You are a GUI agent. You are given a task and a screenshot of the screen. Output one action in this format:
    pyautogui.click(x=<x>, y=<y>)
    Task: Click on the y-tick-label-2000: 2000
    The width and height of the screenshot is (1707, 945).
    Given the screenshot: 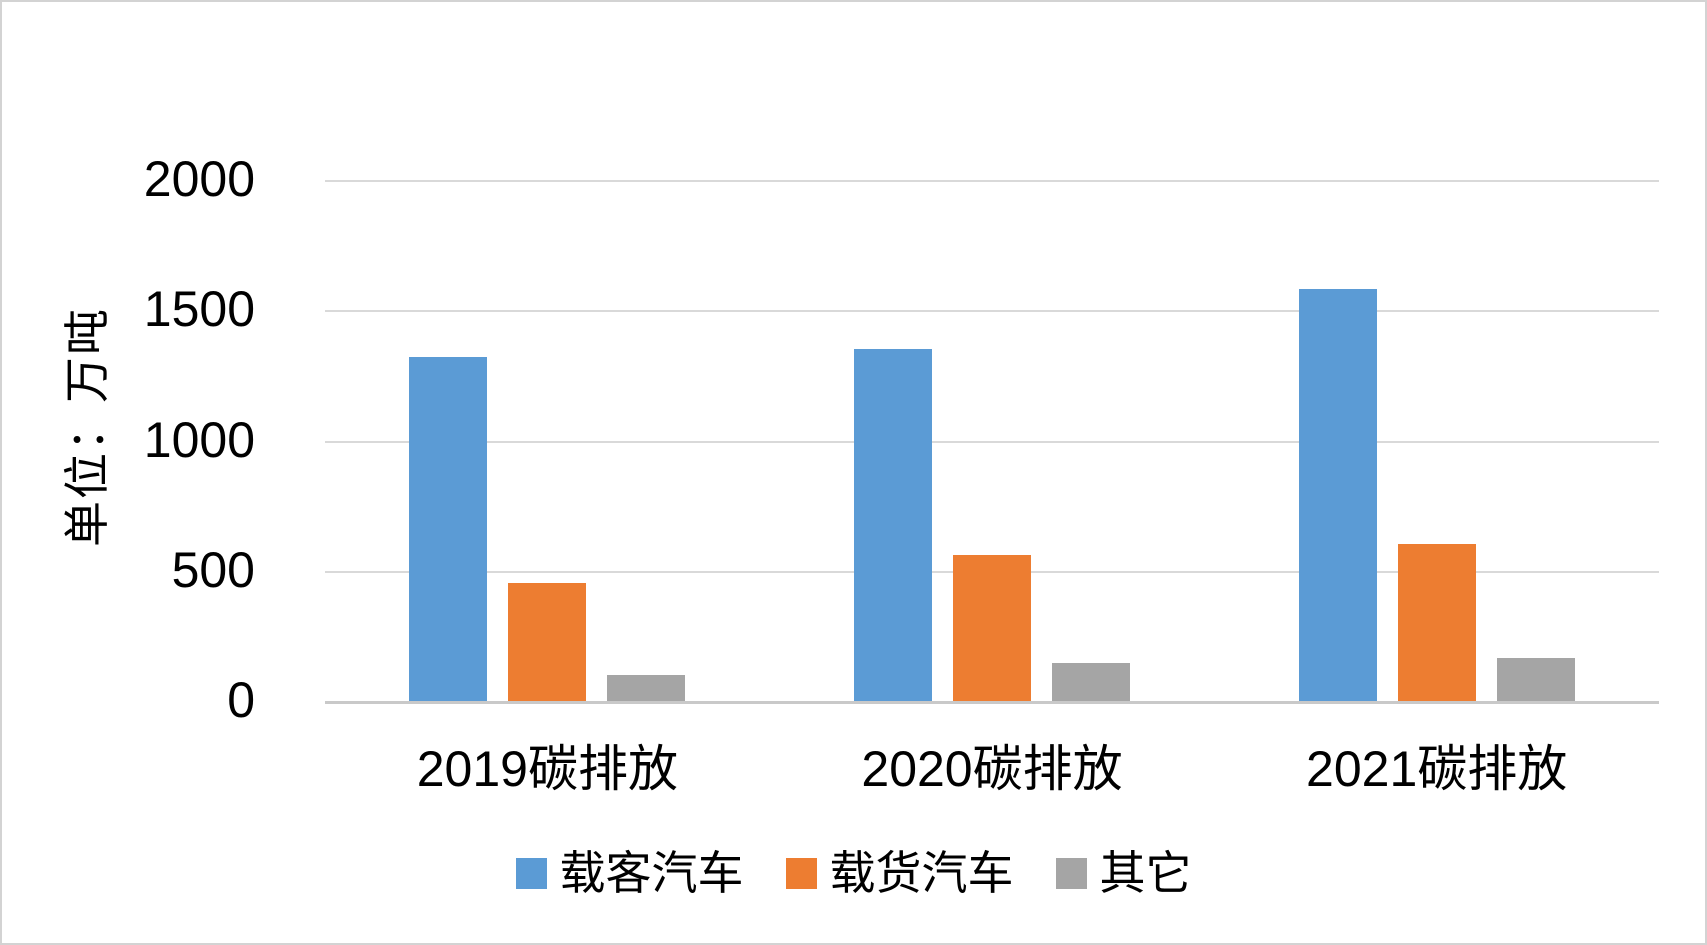 What is the action you would take?
    pyautogui.click(x=199, y=179)
    